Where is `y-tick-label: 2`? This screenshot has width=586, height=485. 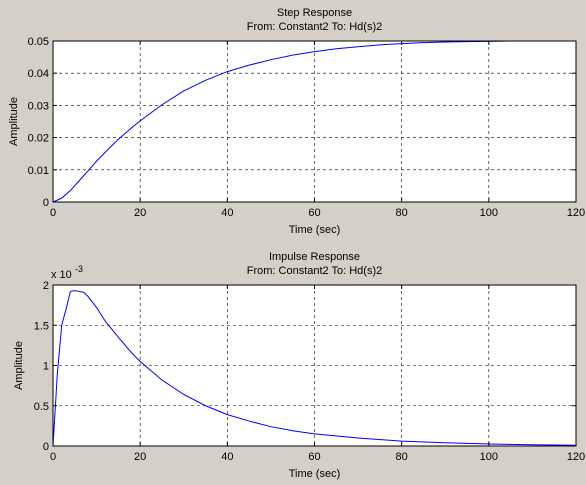
y-tick-label: 2 is located at coordinates (46, 286).